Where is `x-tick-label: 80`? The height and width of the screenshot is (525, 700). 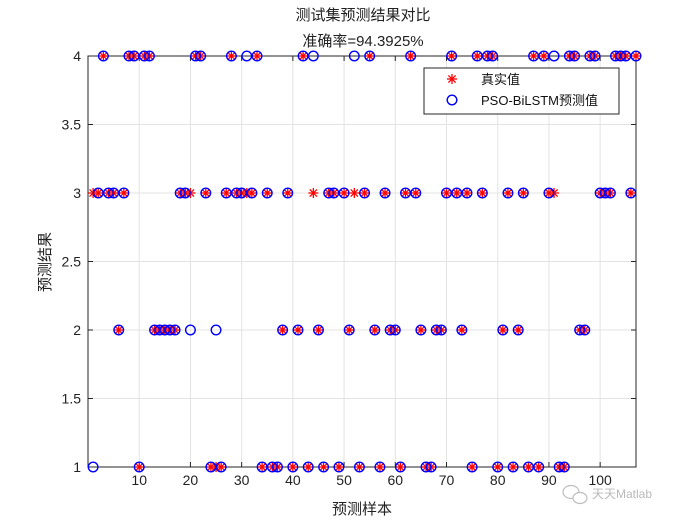
x-tick-label: 80 is located at coordinates (498, 480).